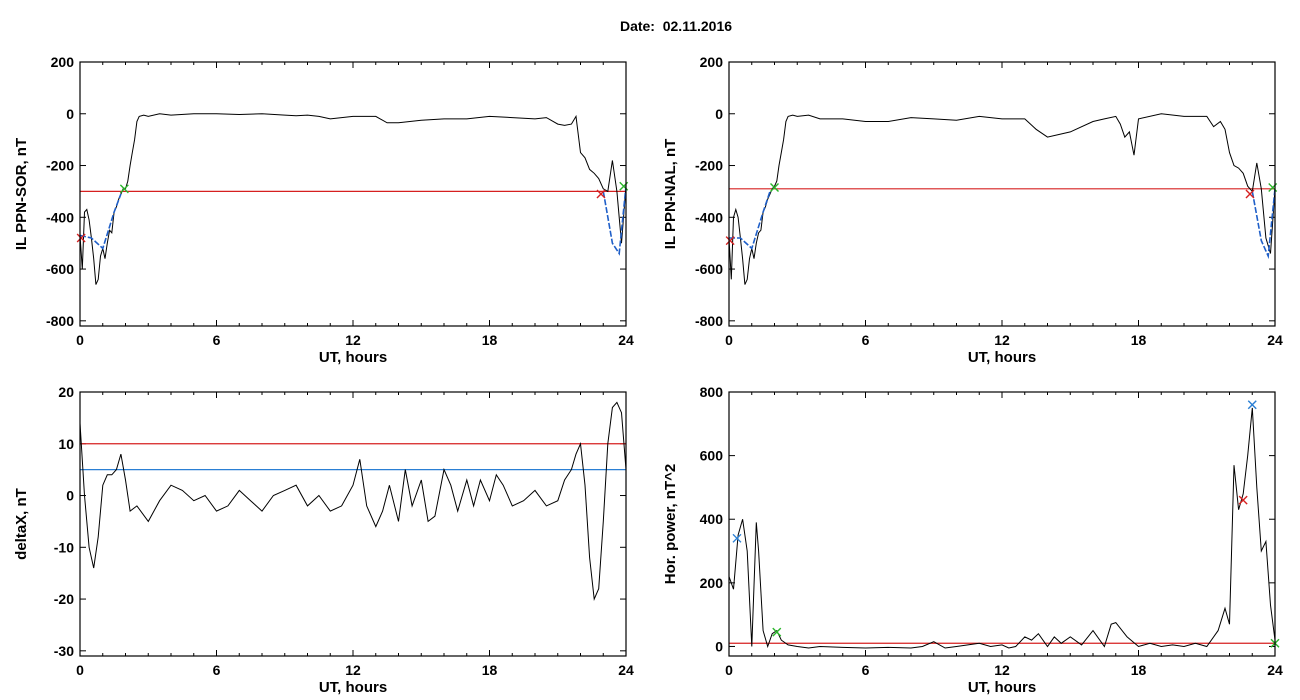  What do you see at coordinates (670, 524) in the screenshot?
I see `y-axis-label: Hor. power, nT^2` at bounding box center [670, 524].